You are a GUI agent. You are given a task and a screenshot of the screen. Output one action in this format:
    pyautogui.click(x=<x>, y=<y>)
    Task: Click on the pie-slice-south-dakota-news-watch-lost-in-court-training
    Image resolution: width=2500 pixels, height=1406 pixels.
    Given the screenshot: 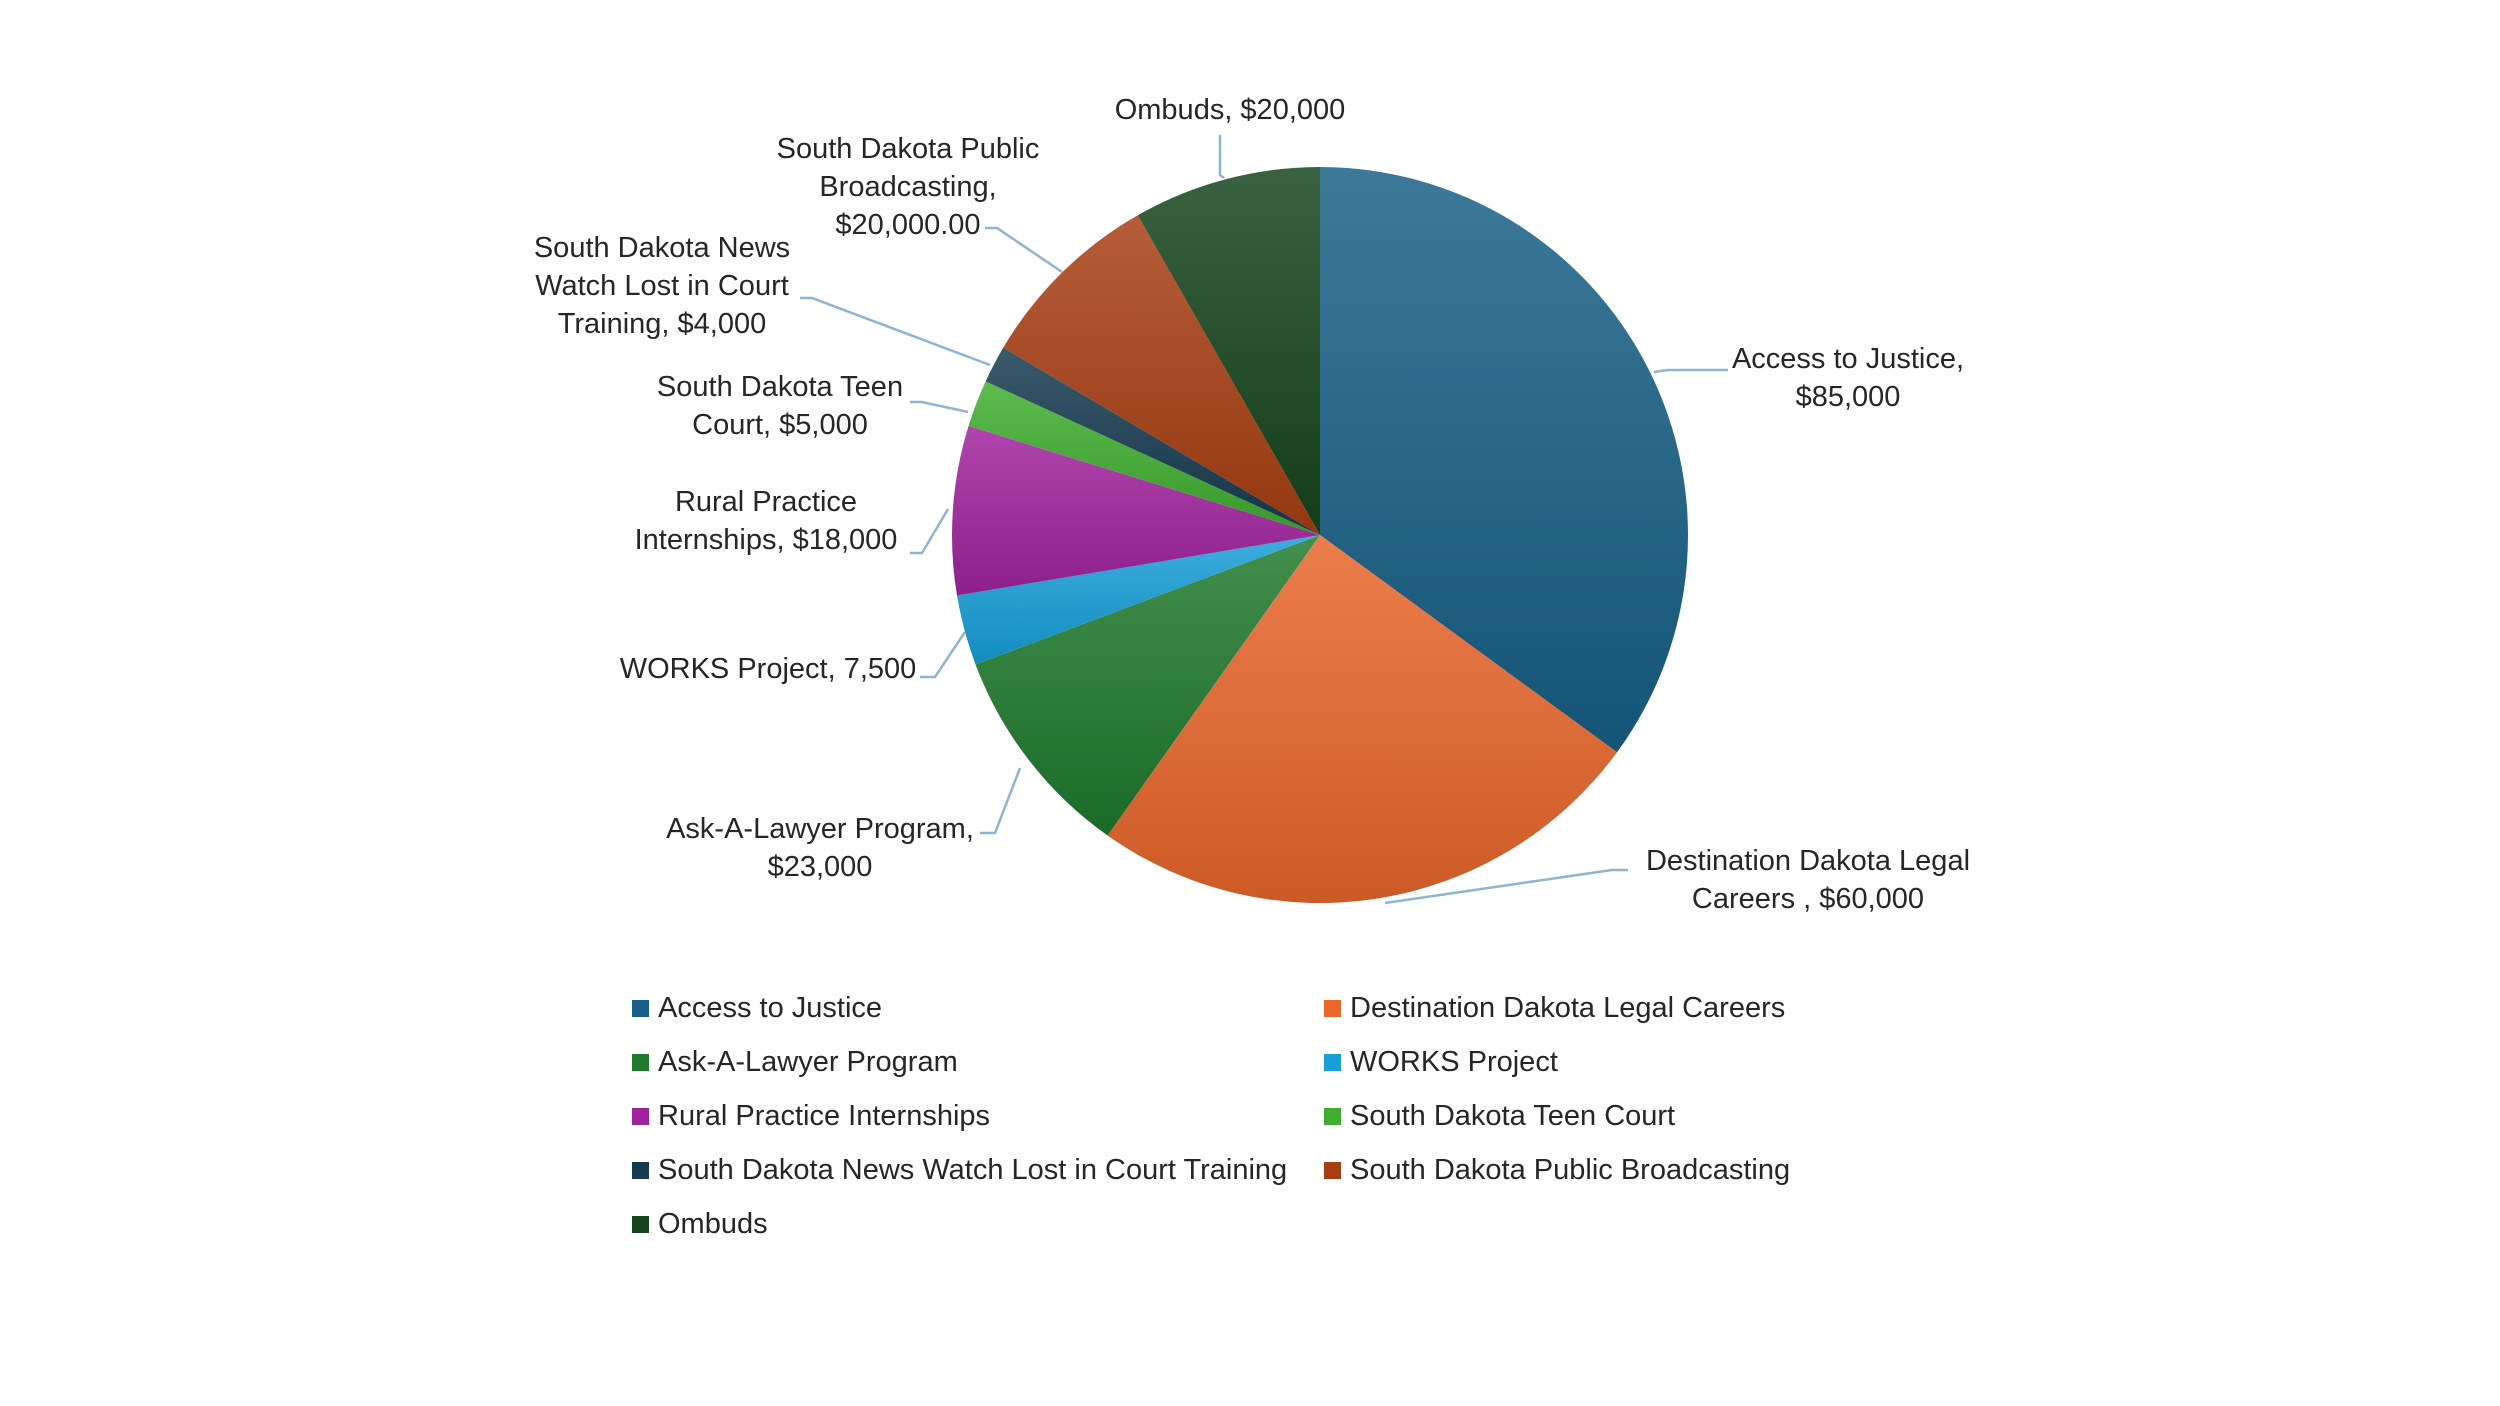 What is the action you would take?
    pyautogui.click(x=1152, y=441)
    